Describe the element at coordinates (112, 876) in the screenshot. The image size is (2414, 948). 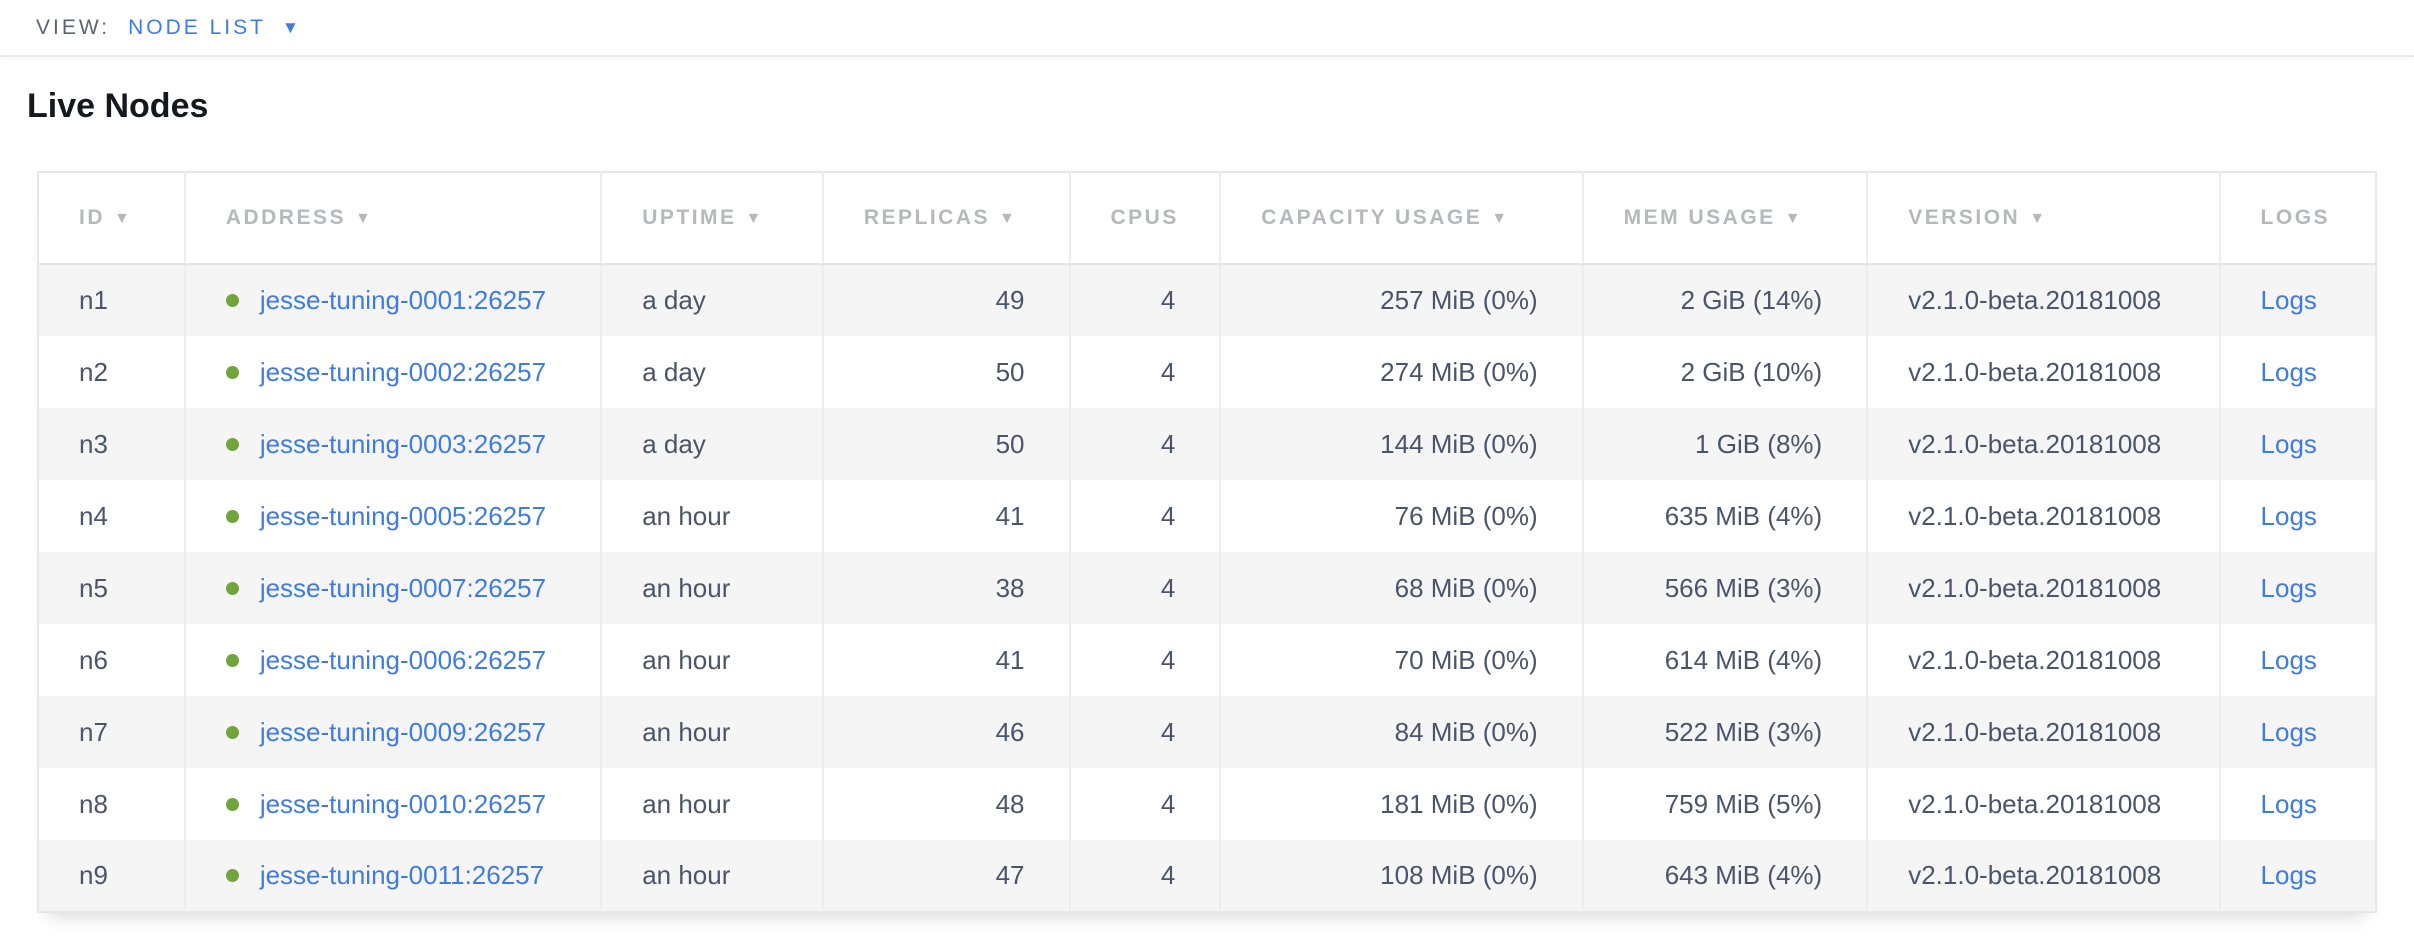
I see `cell-node-id: n9` at that location.